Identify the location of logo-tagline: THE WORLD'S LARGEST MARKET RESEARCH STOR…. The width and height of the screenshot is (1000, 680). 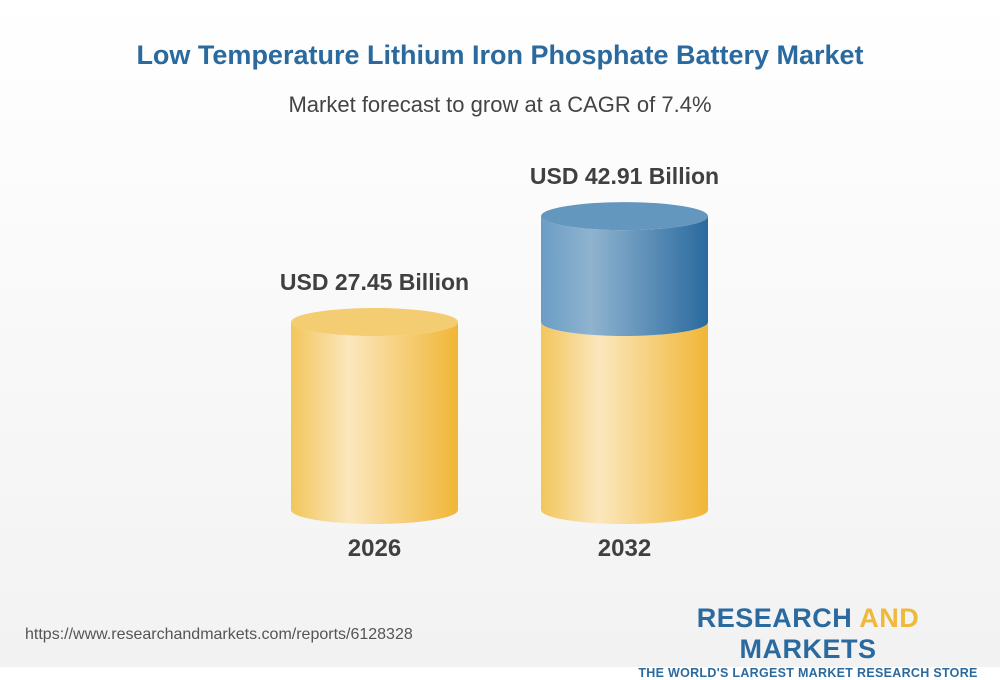
(808, 673).